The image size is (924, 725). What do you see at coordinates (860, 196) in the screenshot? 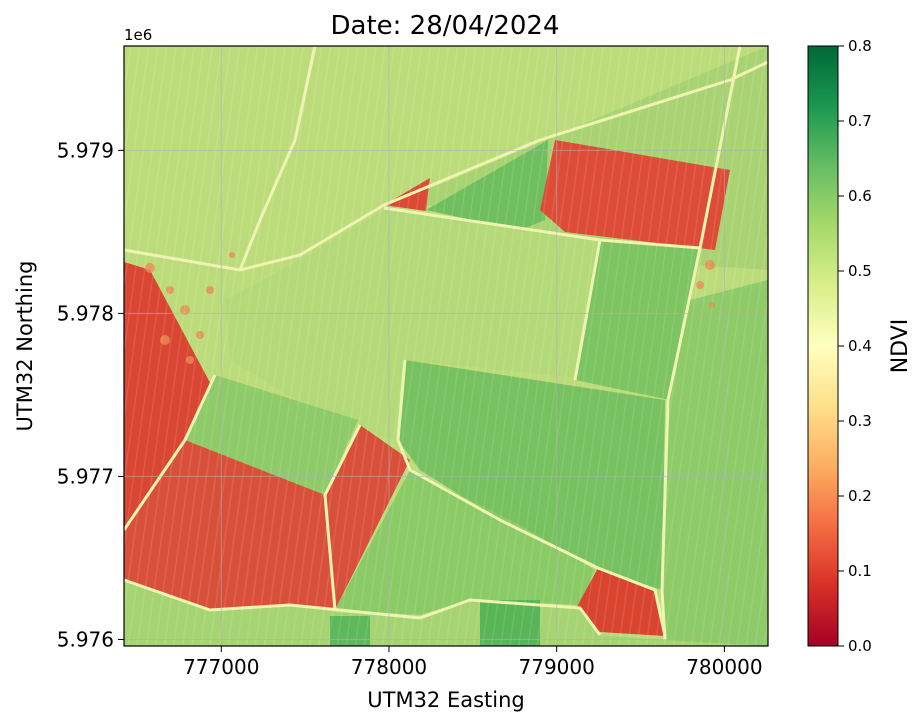
I see `colorbar-tick-label: 0.6` at bounding box center [860, 196].